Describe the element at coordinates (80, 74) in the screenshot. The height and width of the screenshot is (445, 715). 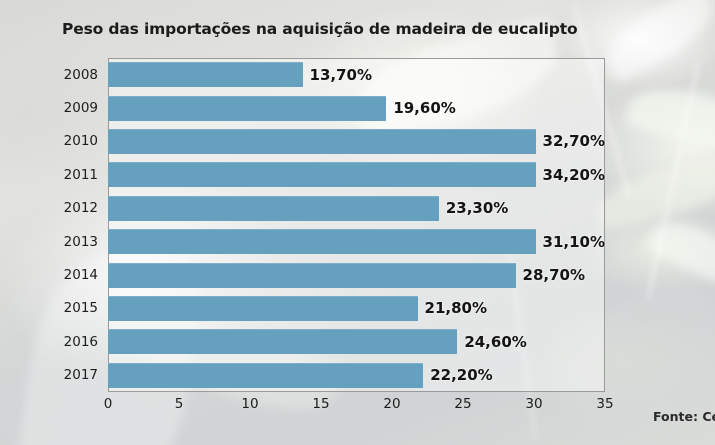
I see `category-label-2008: 2008` at that location.